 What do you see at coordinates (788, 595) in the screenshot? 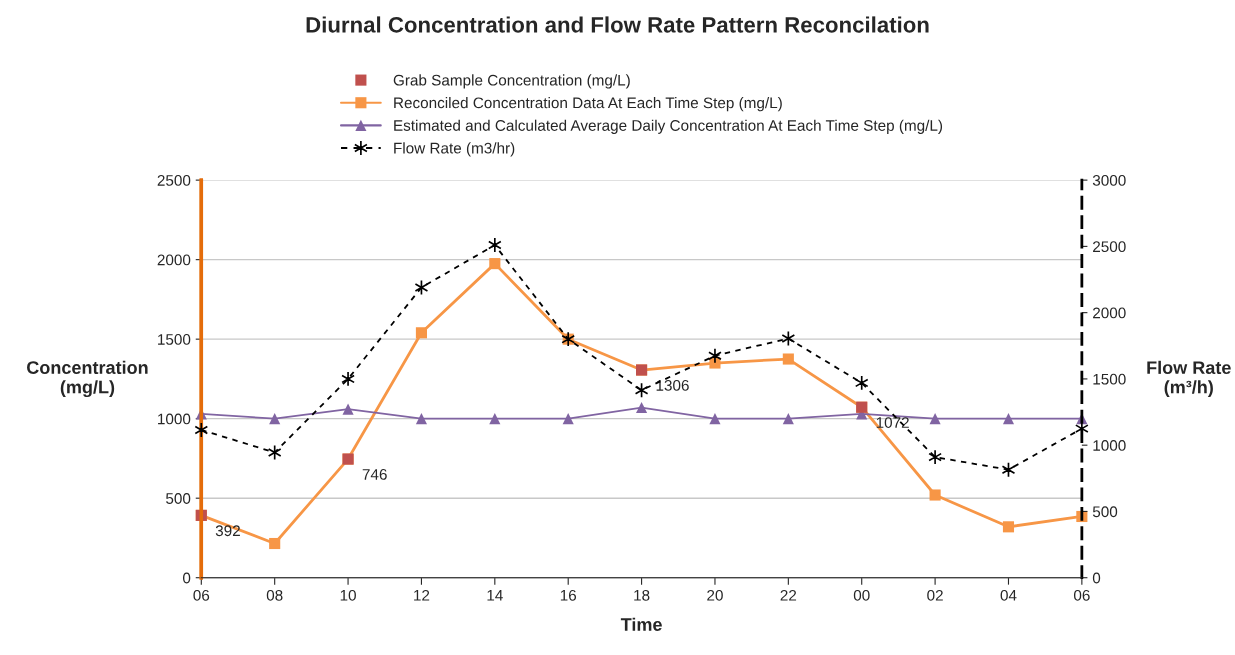
I see `x-tick-label: 22` at bounding box center [788, 595].